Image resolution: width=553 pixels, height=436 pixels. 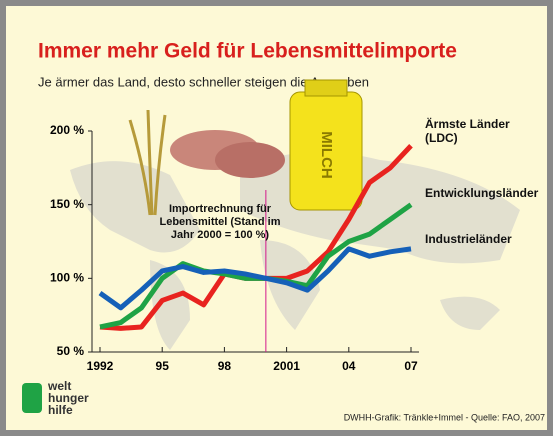 What do you see at coordinates (225, 366) in the screenshot?
I see `x-tick-label: 98` at bounding box center [225, 366].